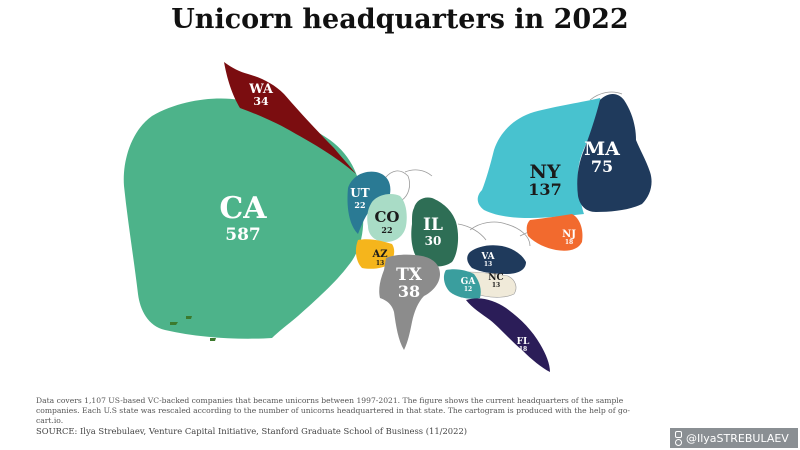 The width and height of the screenshot is (800, 450). Describe the element at coordinates (243, 208) in the screenshot. I see `label-ca-name: CA` at that location.